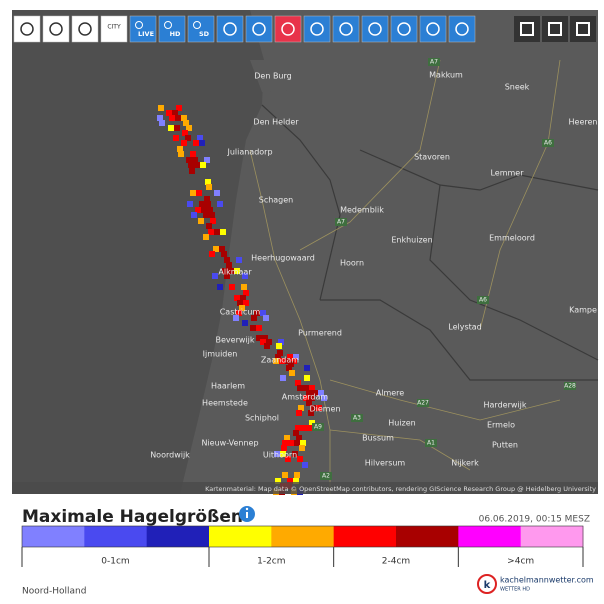  What do you see at coordinates (583, 310) in the screenshot?
I see `place-label: Kampe` at bounding box center [583, 310].